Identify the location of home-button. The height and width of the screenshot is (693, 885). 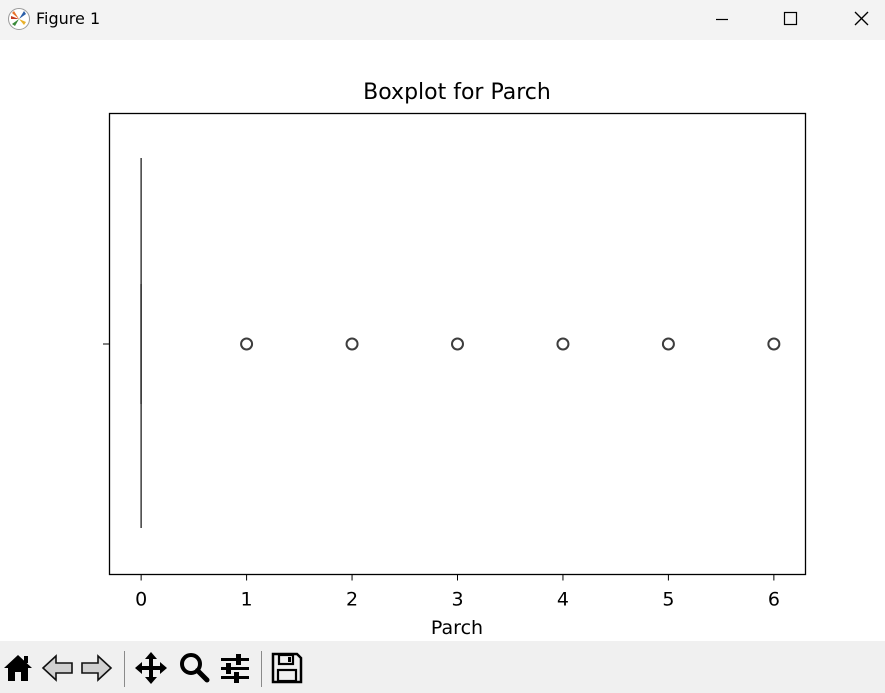
(18, 668).